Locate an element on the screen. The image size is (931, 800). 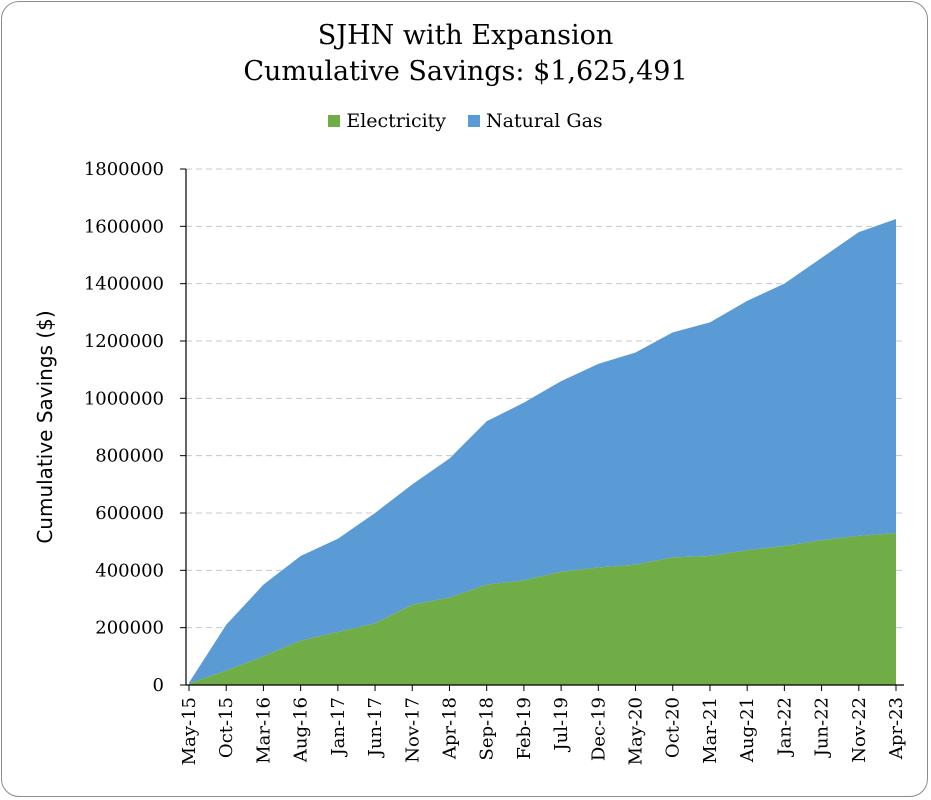
y-tick-label-6: 1200000 is located at coordinates (124, 341).